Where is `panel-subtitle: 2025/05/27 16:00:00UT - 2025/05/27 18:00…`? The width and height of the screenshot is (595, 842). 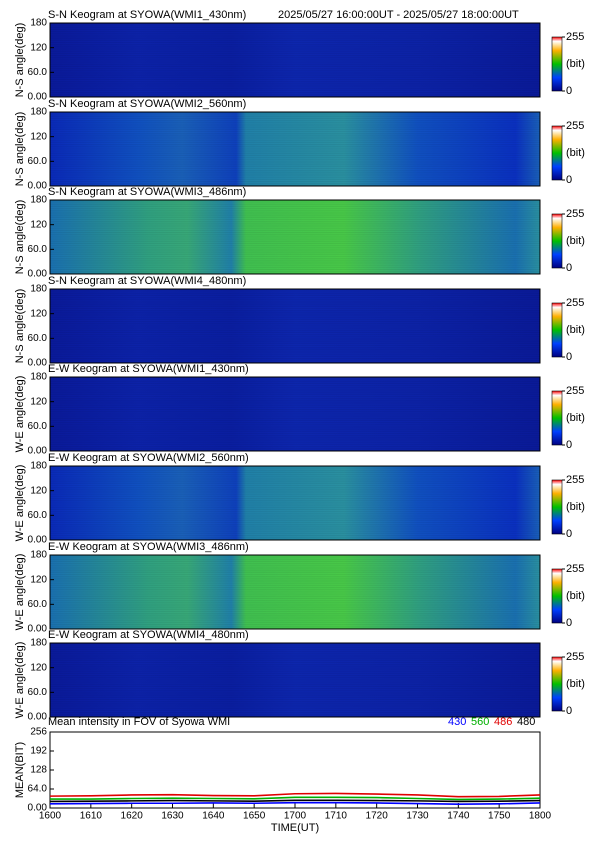
panel-subtitle: 2025/05/27 16:00:00UT - 2025/05/27 18:00… is located at coordinates (398, 15).